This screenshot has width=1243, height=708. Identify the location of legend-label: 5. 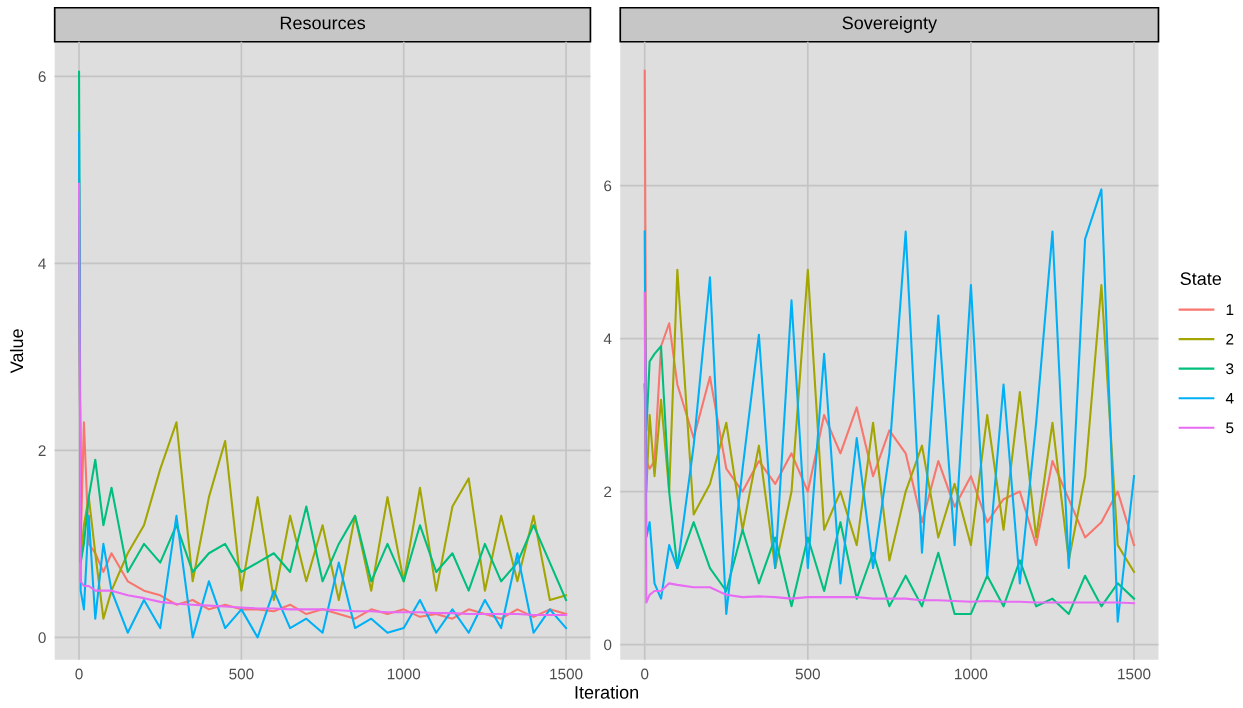
(1230, 428).